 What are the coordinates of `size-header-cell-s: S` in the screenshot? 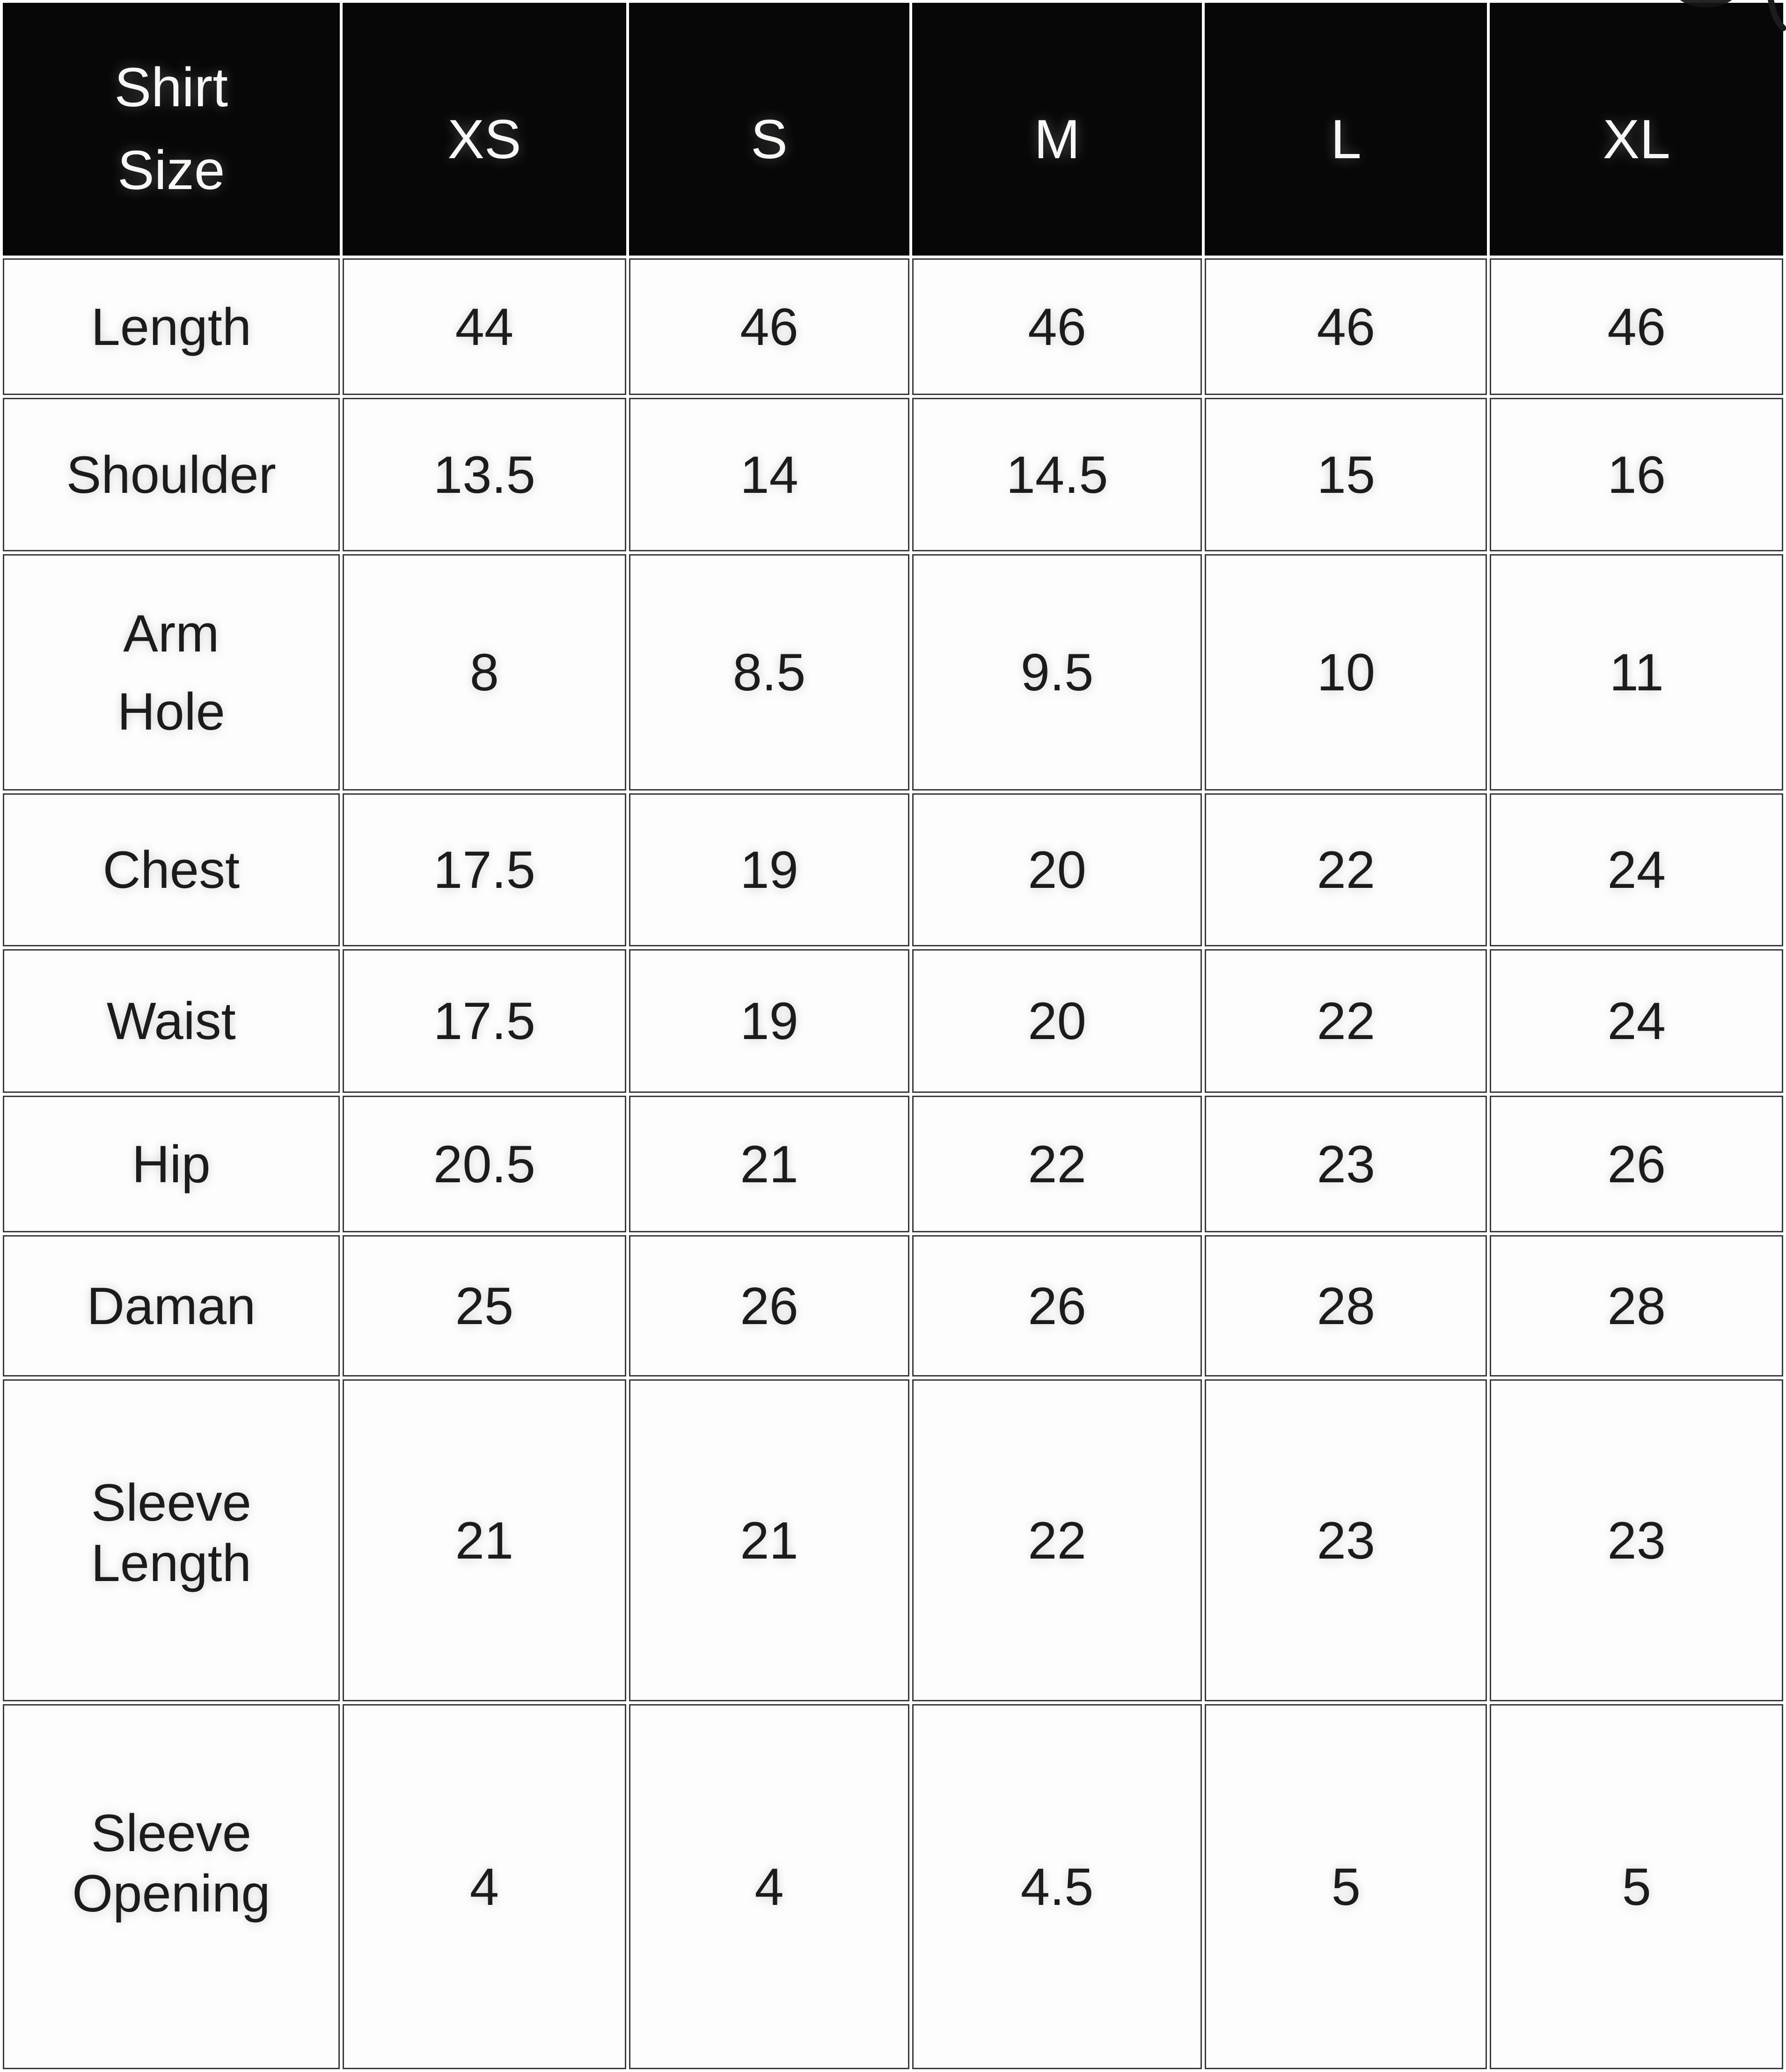 It's located at (769, 129).